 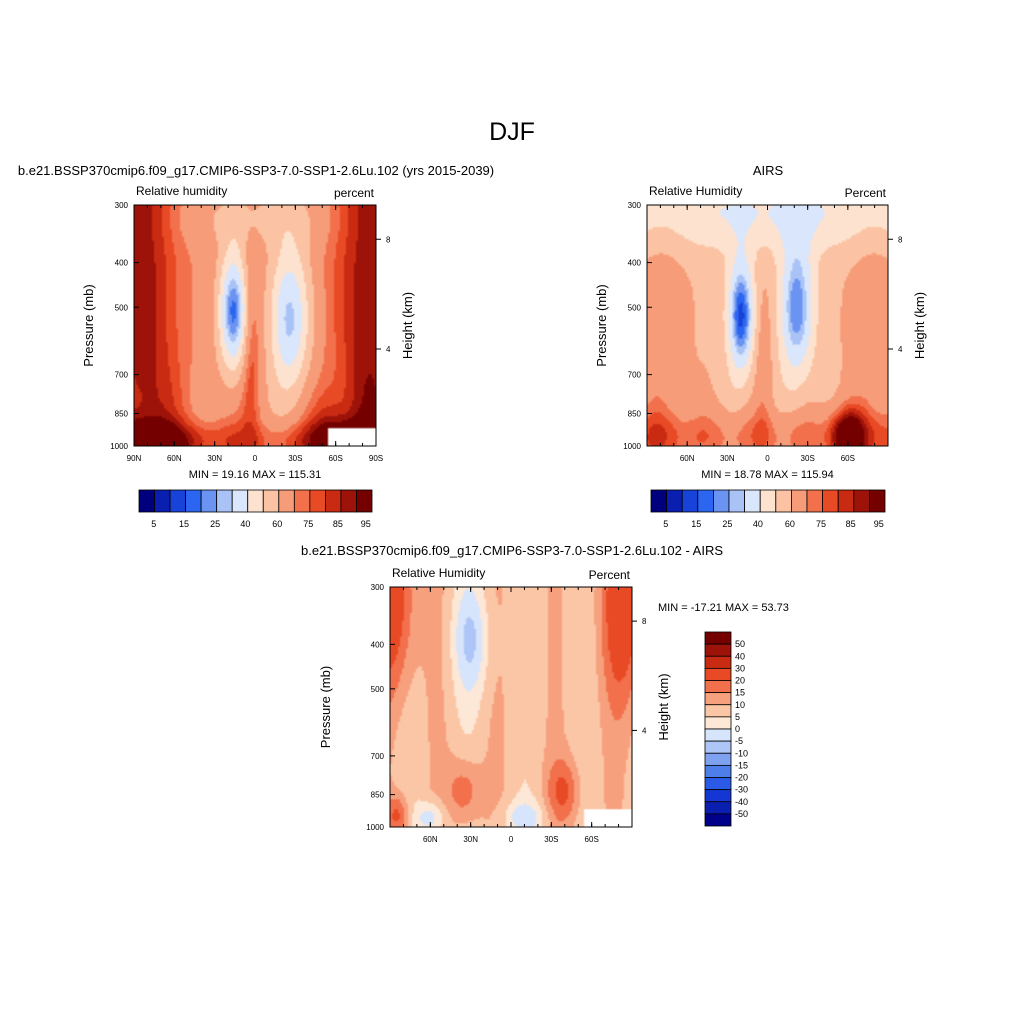 I want to click on ytick-label-diff-3: 700, so click(x=378, y=756).